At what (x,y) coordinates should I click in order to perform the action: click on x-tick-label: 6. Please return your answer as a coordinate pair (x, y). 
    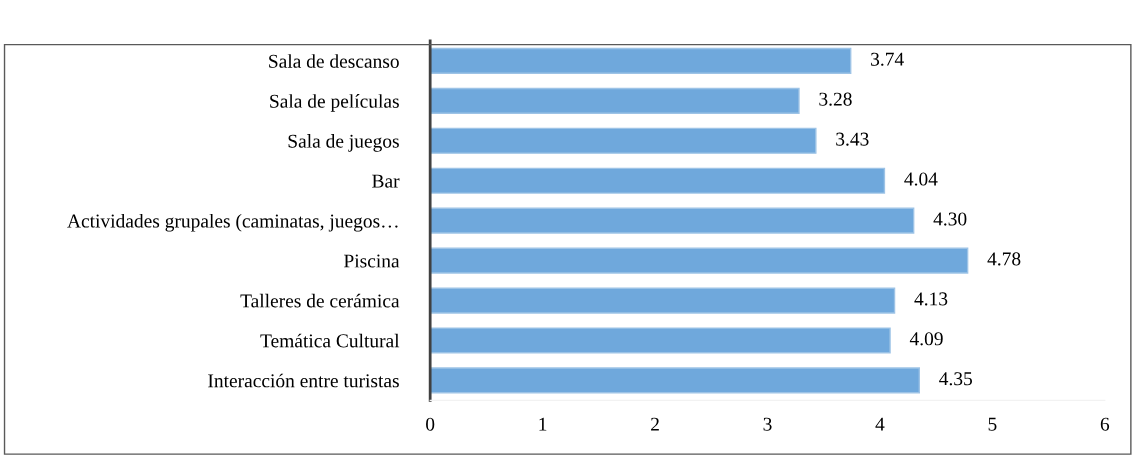
    Looking at the image, I should click on (1105, 424).